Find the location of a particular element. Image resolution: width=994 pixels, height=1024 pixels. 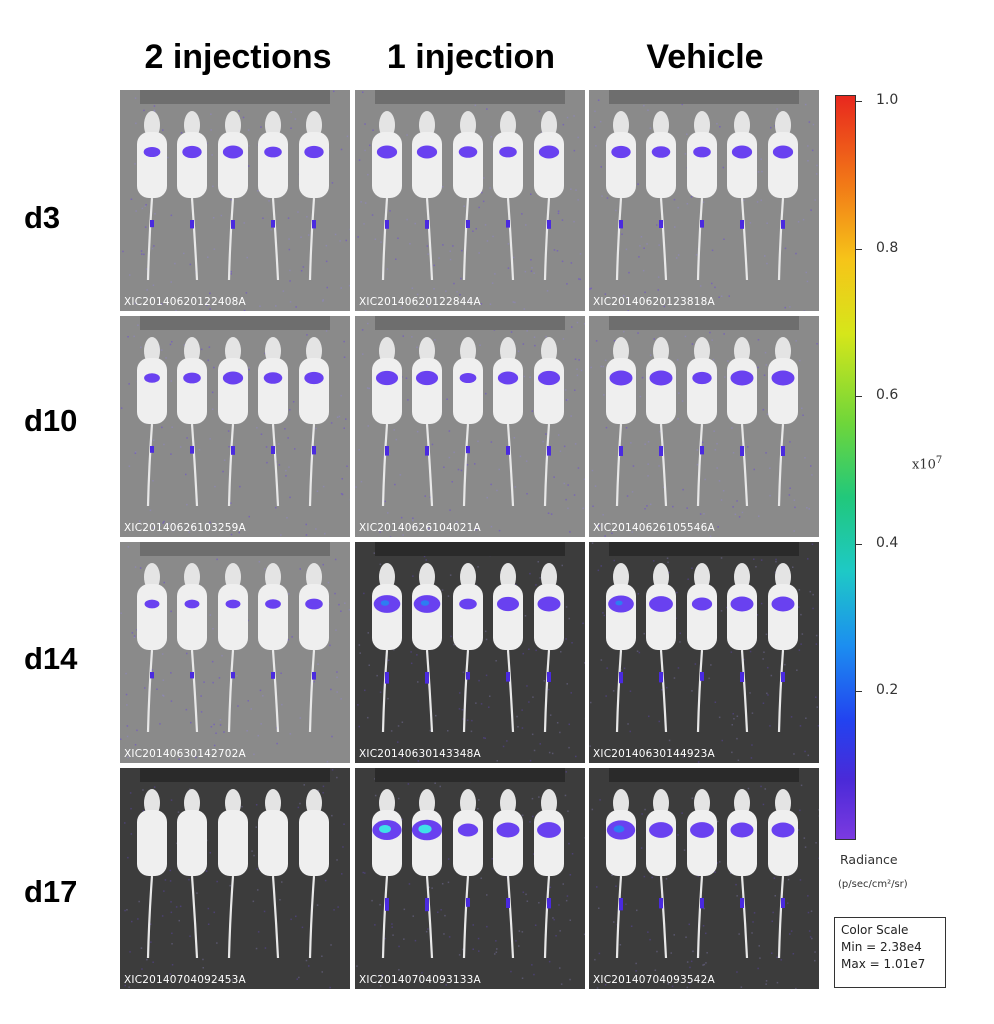

panel-id-label: XIC20140626105546A is located at coordinates (654, 528).